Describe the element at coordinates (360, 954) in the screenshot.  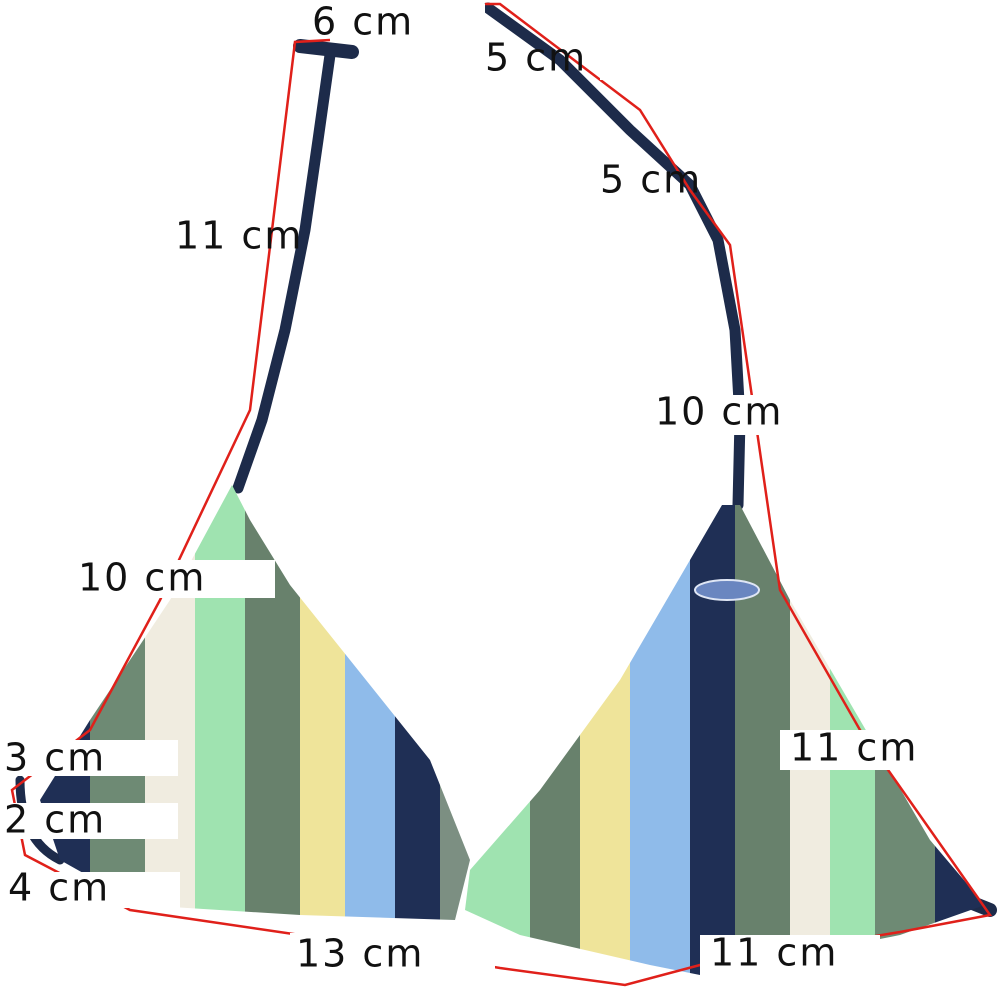
I see `measure-label: 13 cm` at that location.